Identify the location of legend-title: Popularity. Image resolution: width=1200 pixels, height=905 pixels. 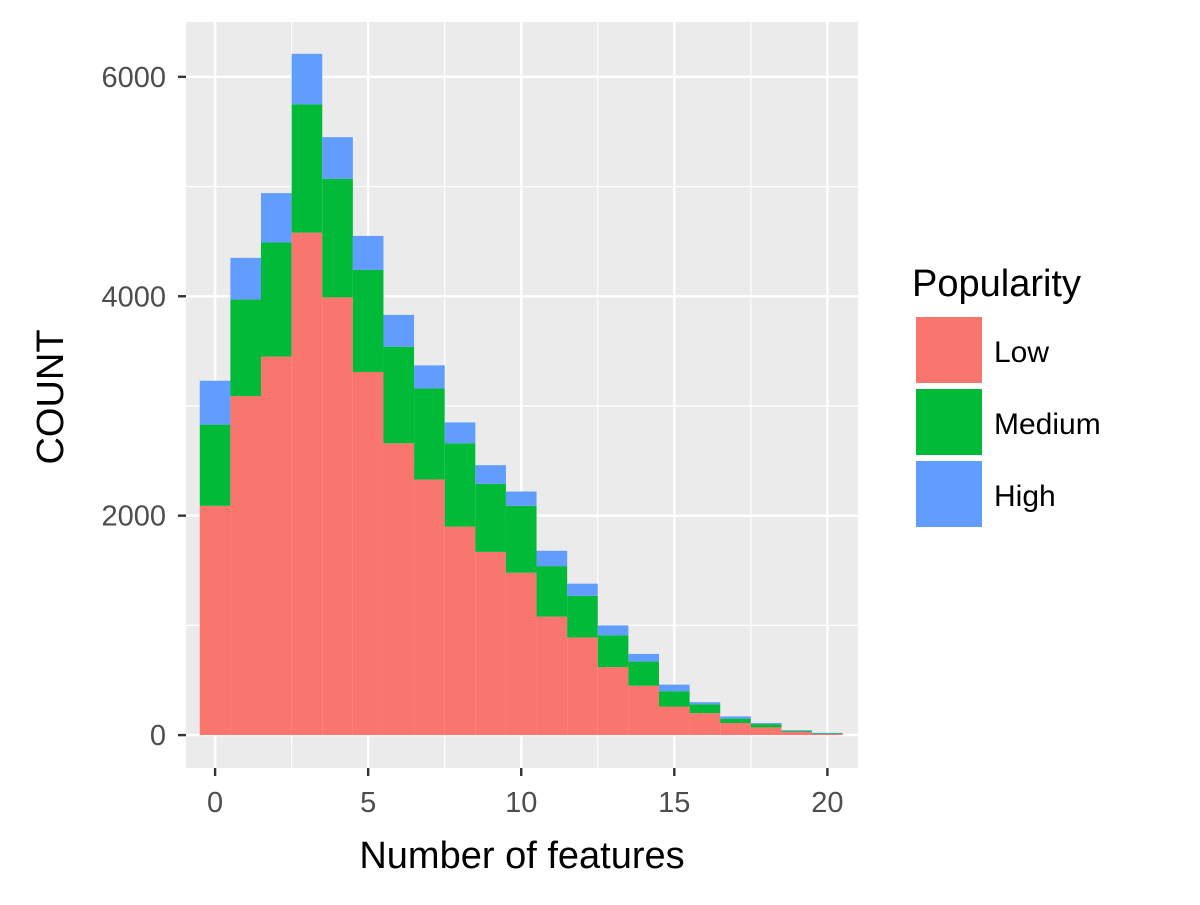
(996, 284).